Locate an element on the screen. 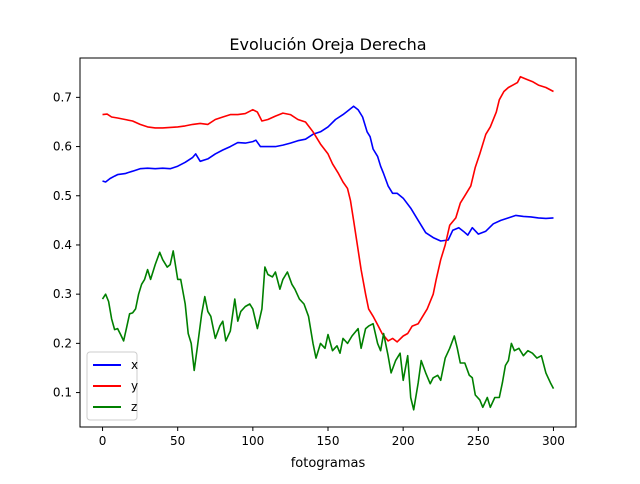 This screenshot has width=640, height=484. y-axis: 0.1 0.2 0.3 0.4 0.5 0.6 0.7 is located at coordinates (66, 245).